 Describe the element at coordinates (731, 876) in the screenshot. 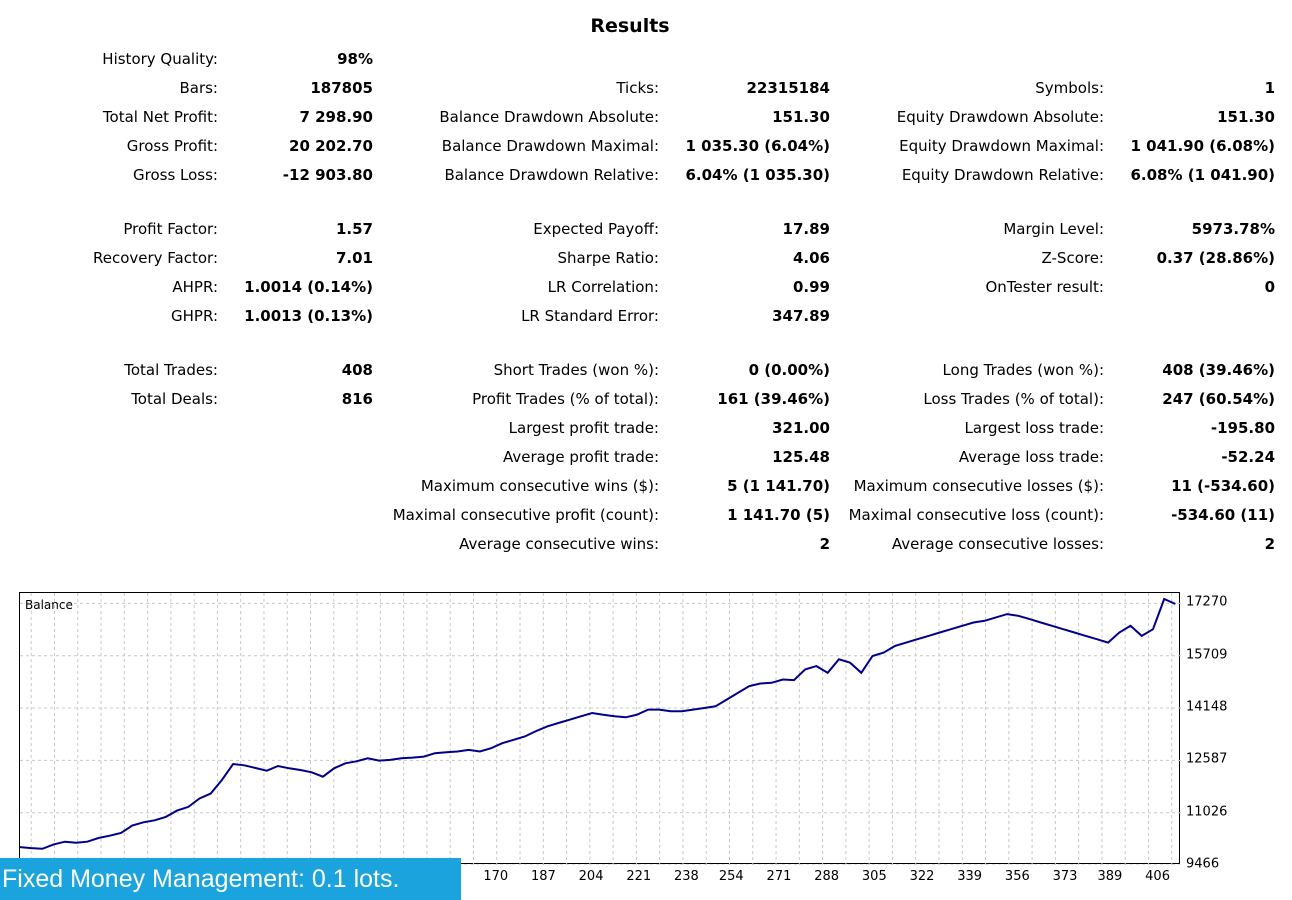

I see `x-tick-label: 254` at that location.